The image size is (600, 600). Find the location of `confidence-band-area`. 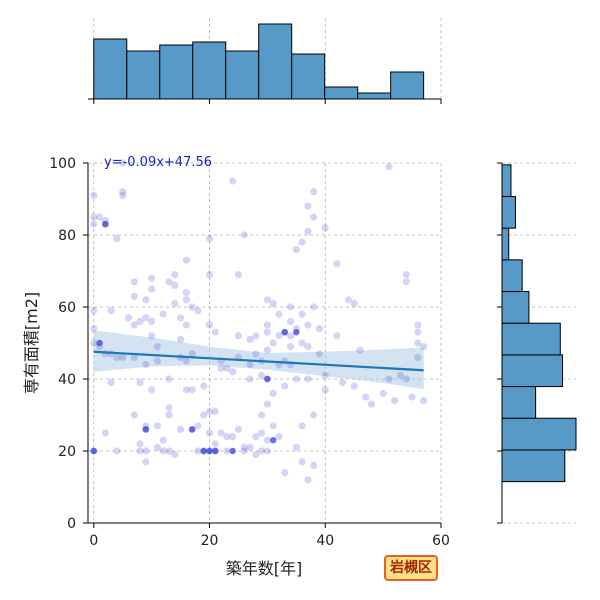

confidence-band-area is located at coordinates (258, 360).